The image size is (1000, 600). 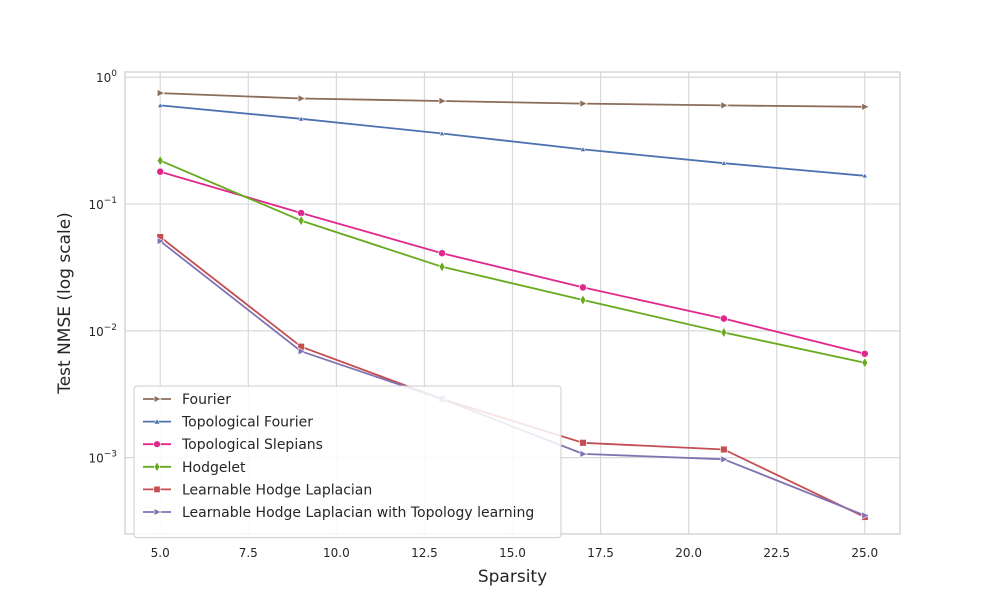 What do you see at coordinates (248, 553) in the screenshot?
I see `x-tick-label: 7.5` at bounding box center [248, 553].